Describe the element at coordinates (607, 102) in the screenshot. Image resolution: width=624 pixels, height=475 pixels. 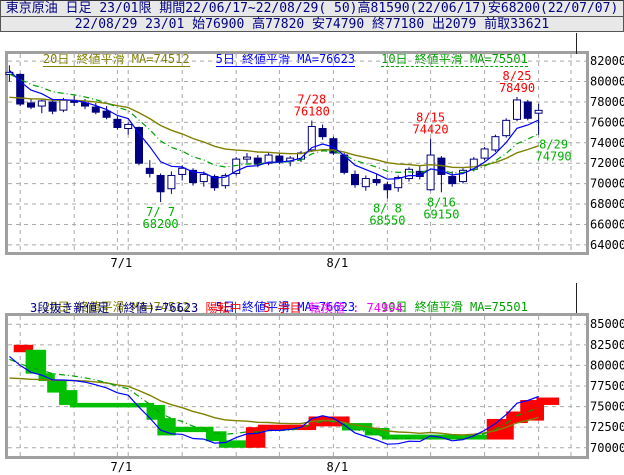
I see `svg-text: 78000` at that location.